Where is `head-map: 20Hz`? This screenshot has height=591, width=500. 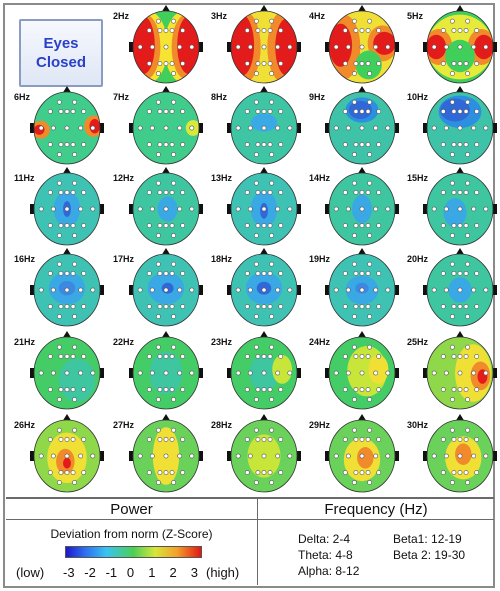 head-map: 20Hz is located at coordinates (452, 287).